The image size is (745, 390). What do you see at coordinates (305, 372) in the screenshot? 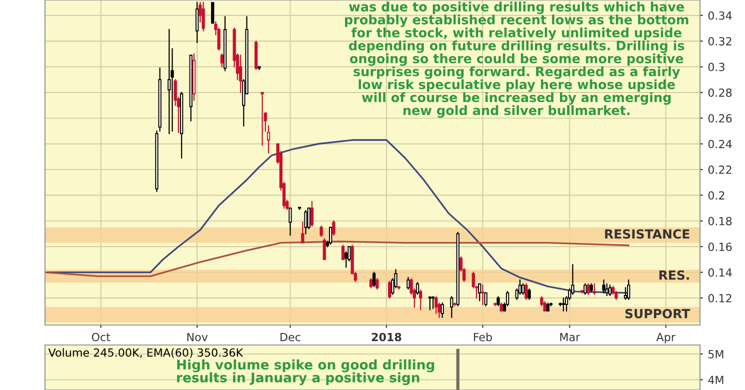
I see `annotation: High volume spike on good drilling results in January a positive sign` at bounding box center [305, 372].